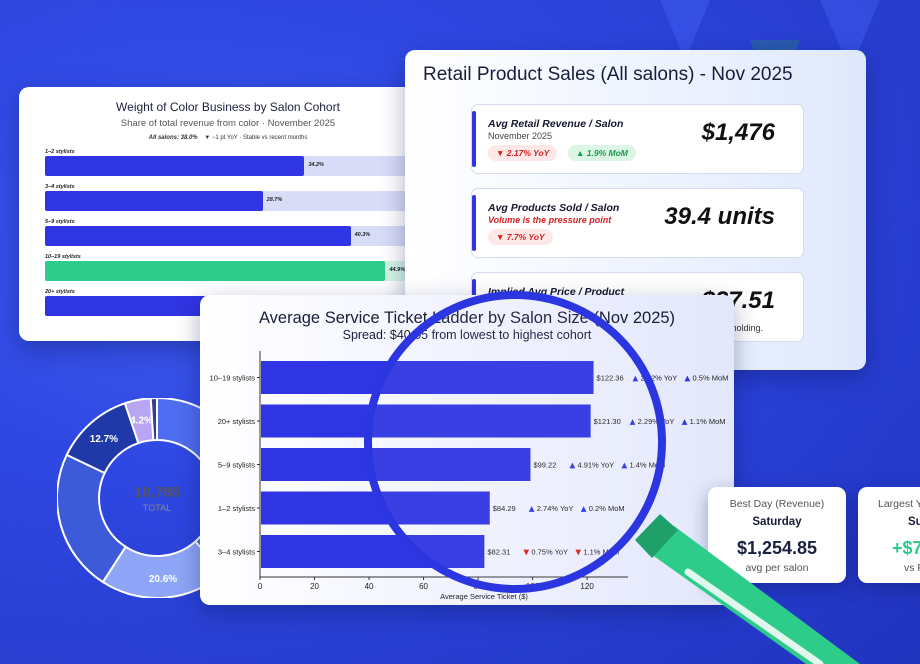 The image size is (920, 664). Describe the element at coordinates (157, 508) in the screenshot. I see `donut-total-label: TOTAL` at that location.